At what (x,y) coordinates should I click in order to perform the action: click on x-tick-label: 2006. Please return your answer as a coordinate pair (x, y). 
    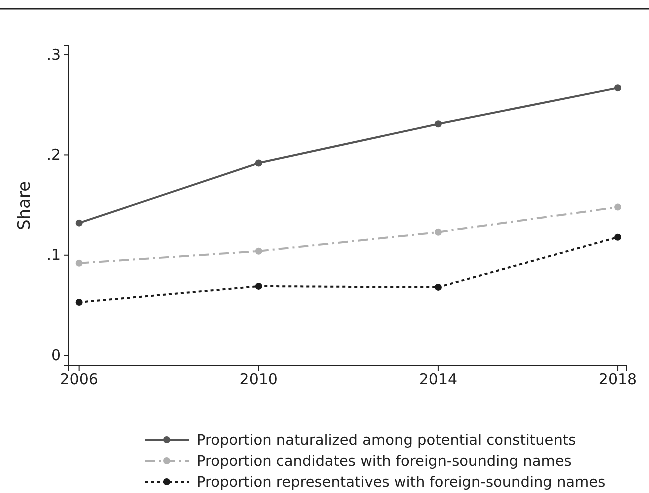
    Looking at the image, I should click on (79, 379).